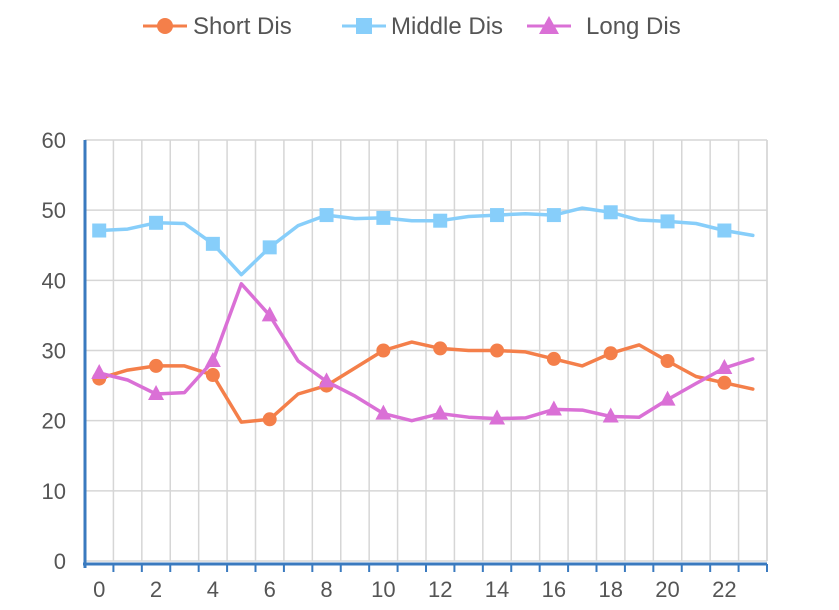  I want to click on legend-marker-long-dis, so click(549, 25).